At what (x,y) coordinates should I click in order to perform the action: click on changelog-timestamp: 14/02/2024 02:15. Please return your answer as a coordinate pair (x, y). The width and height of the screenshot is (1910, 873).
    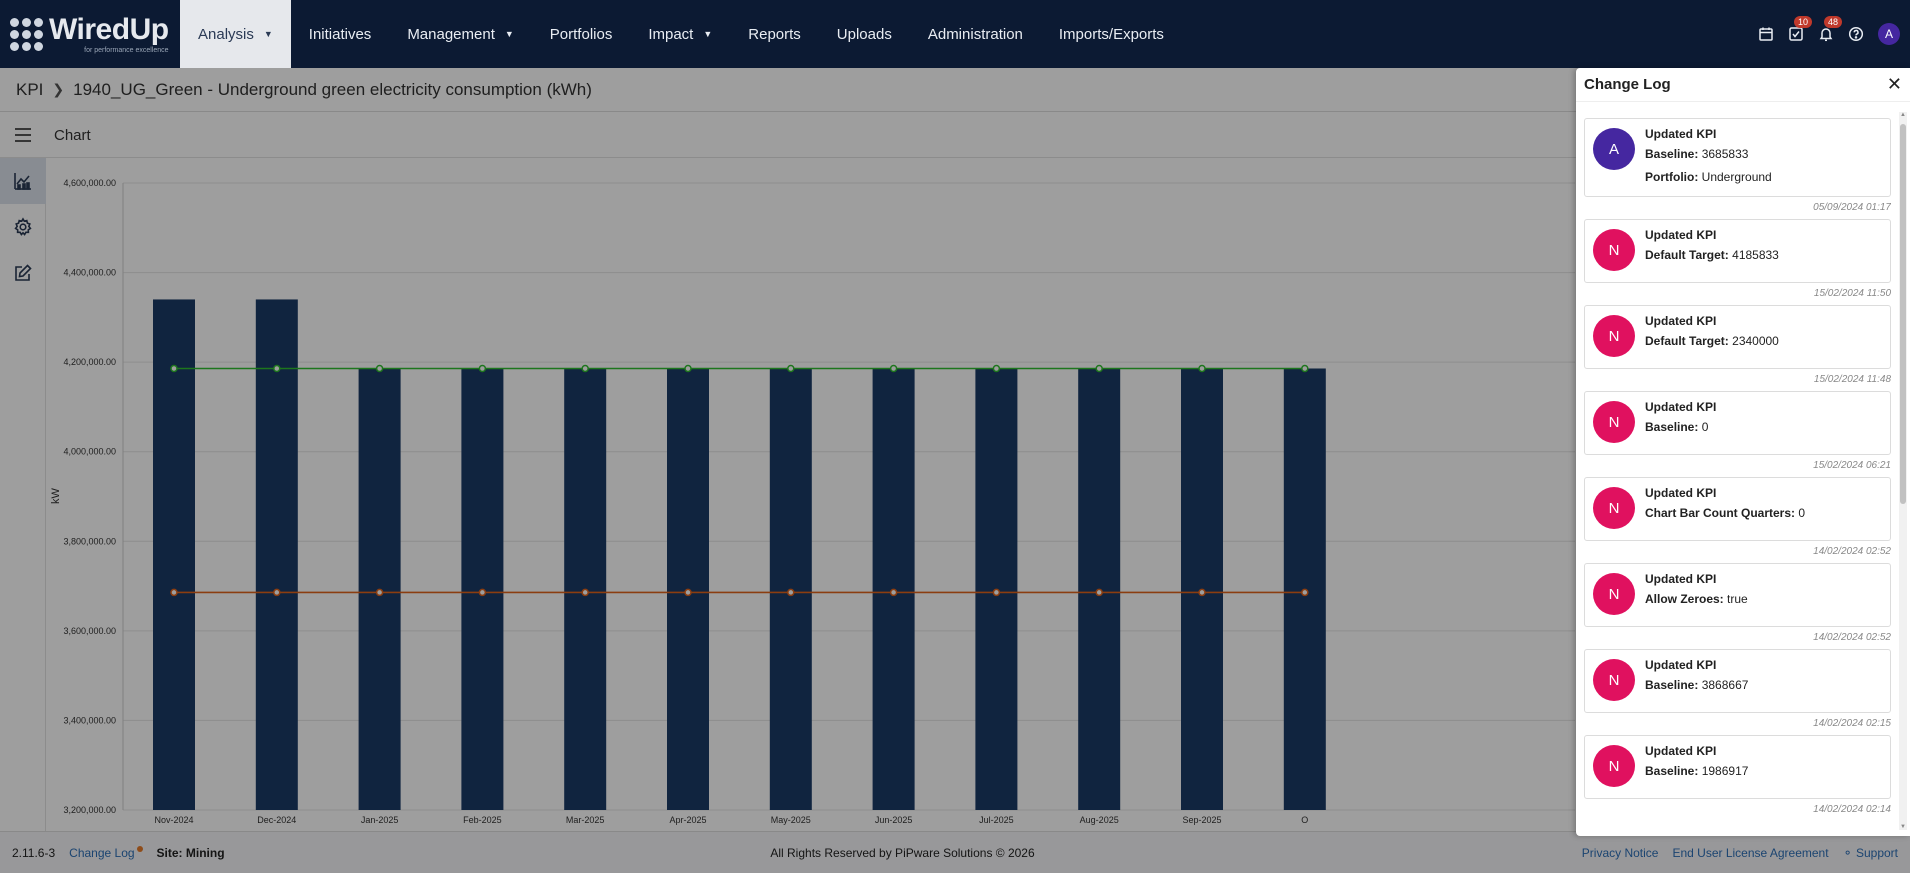
    Looking at the image, I should click on (1852, 723).